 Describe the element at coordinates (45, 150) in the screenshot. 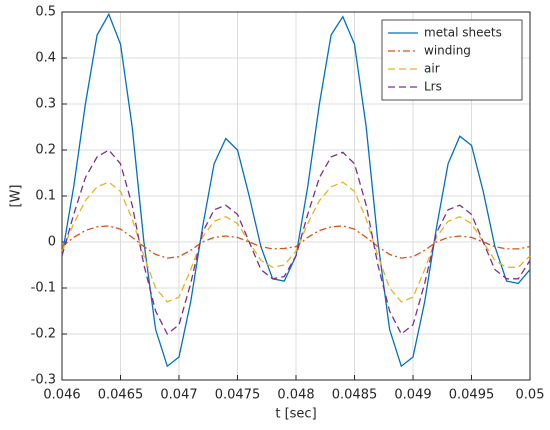

I see `y-tick-label: 0.2` at that location.